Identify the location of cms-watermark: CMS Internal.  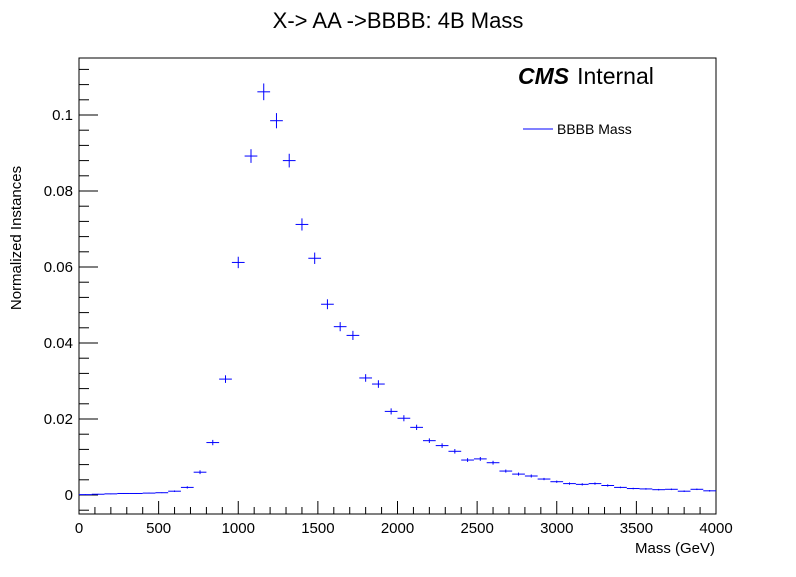
(586, 76).